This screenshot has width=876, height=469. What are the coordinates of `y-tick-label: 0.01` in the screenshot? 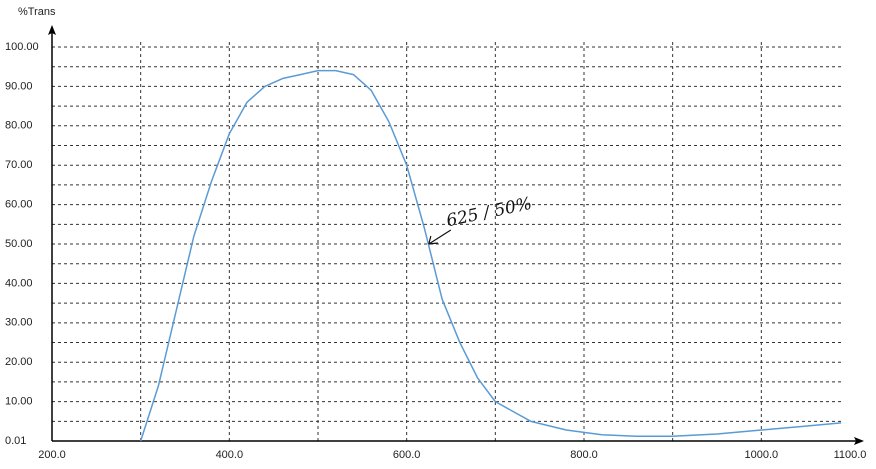 It's located at (15, 441).